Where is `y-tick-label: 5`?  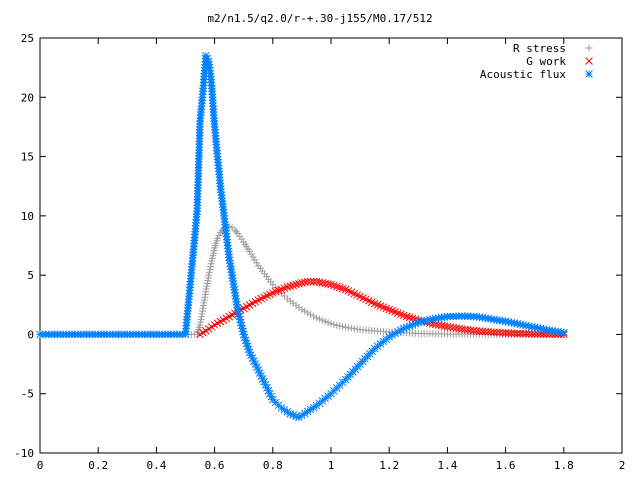 y-tick-label: 5 is located at coordinates (30, 275).